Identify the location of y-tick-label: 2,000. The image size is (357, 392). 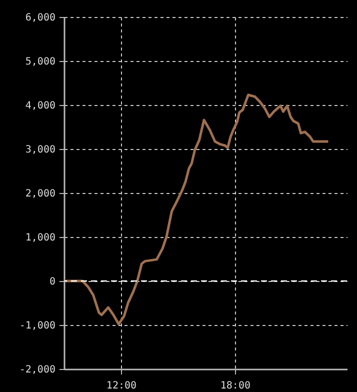
(40, 194).